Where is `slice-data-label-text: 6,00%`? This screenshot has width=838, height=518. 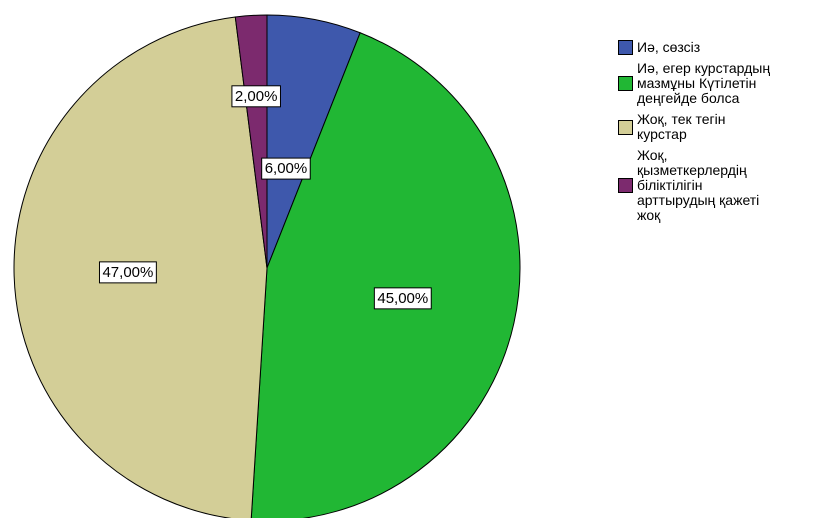 slice-data-label-text: 6,00% is located at coordinates (286, 168).